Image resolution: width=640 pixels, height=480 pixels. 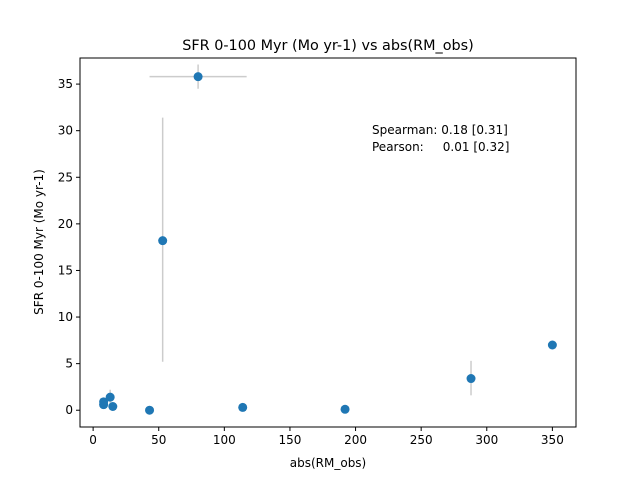 What do you see at coordinates (355, 440) in the screenshot?
I see `x-tick-label: 200` at bounding box center [355, 440].